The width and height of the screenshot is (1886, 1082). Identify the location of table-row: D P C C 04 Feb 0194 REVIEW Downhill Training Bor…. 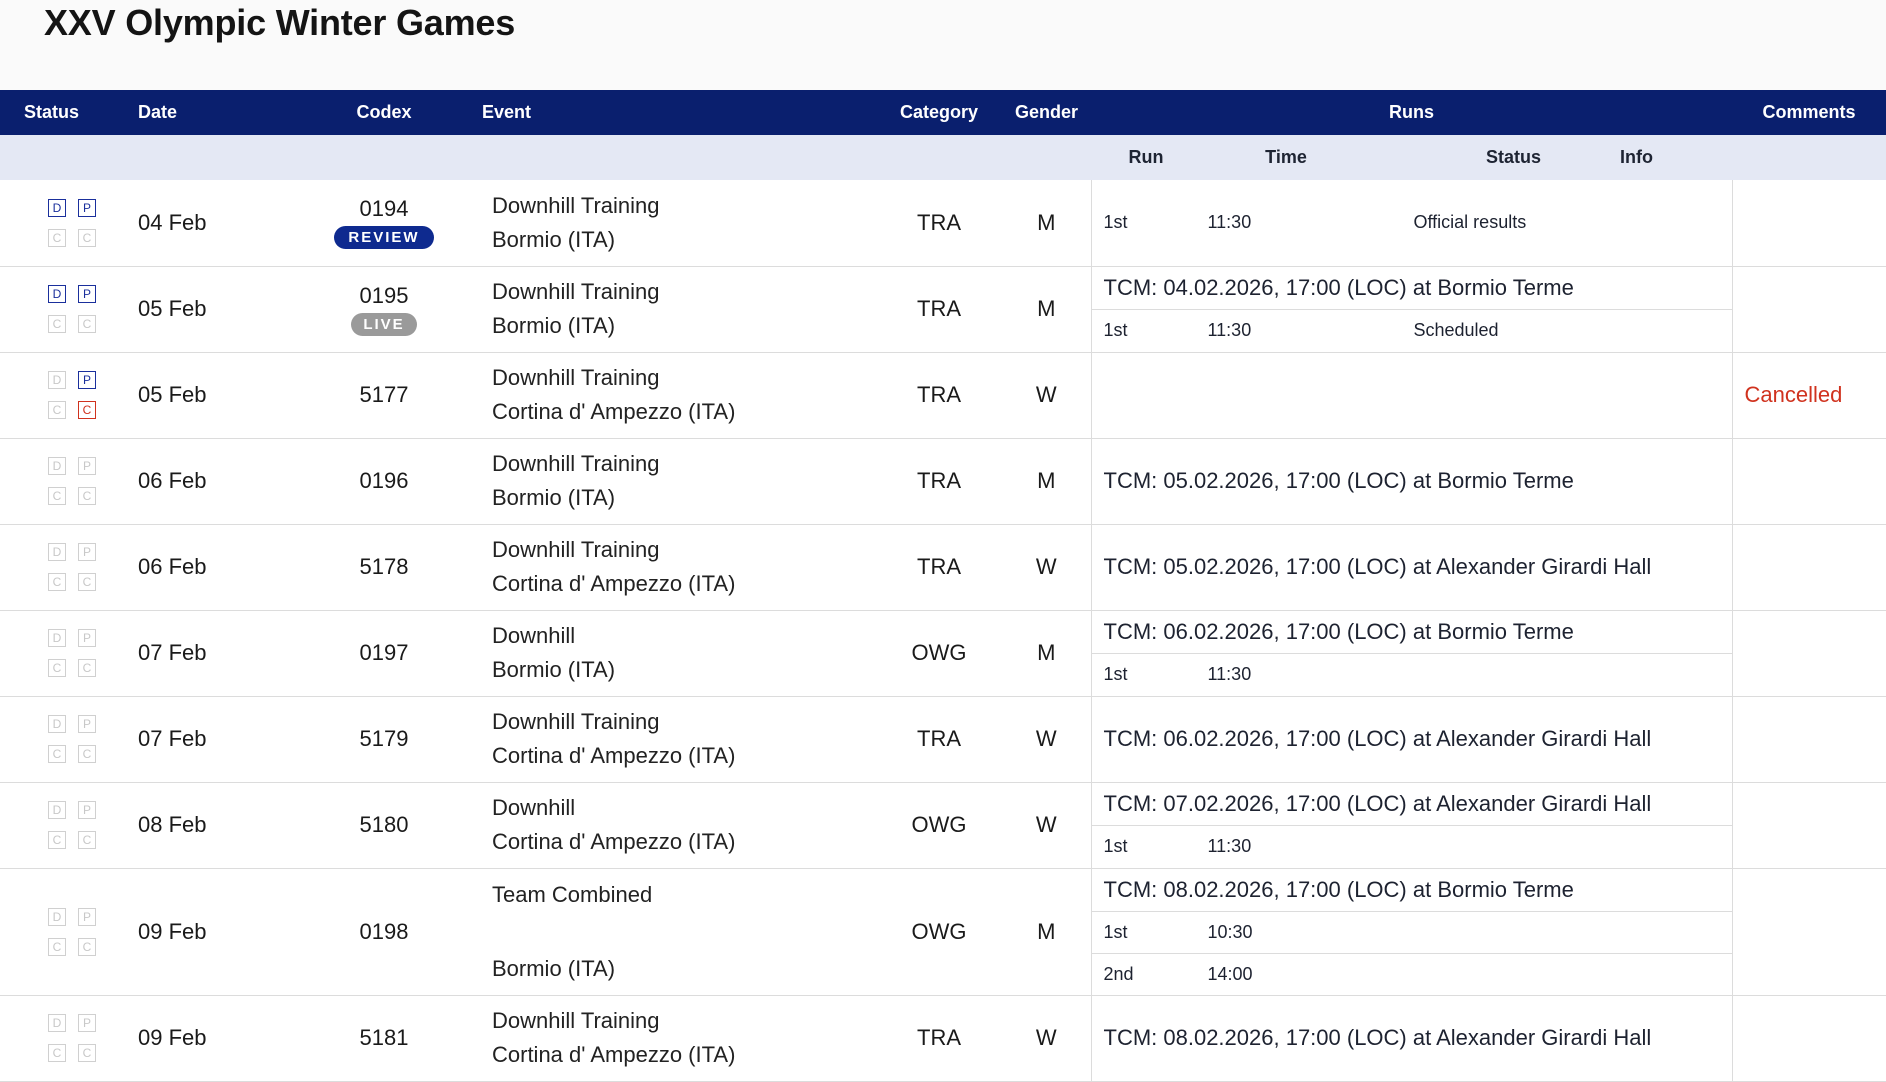
(943, 223).